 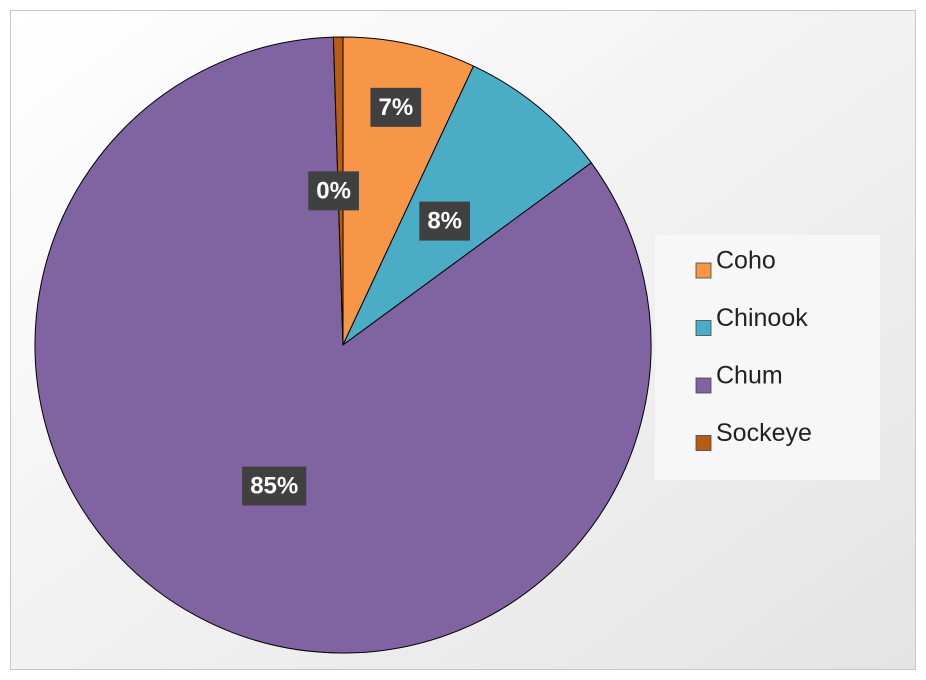 I want to click on legend-label: Chinook, so click(x=762, y=318).